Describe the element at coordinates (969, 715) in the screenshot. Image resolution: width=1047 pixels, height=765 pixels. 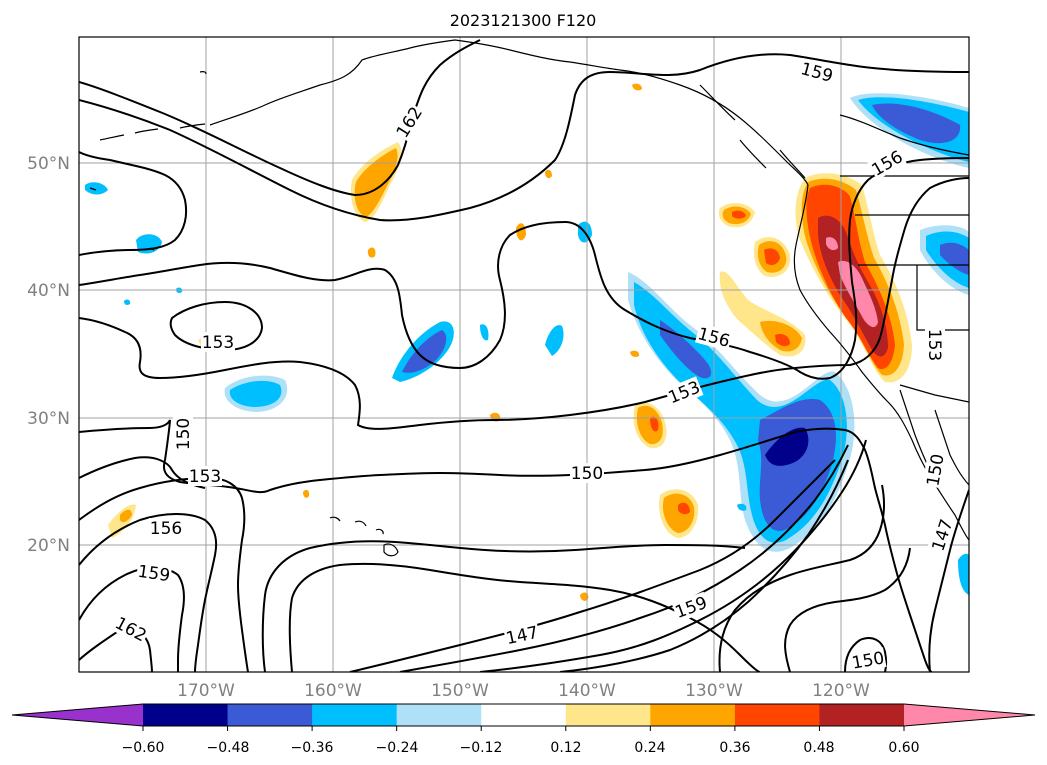
I see `colorbar-extend-high` at that location.